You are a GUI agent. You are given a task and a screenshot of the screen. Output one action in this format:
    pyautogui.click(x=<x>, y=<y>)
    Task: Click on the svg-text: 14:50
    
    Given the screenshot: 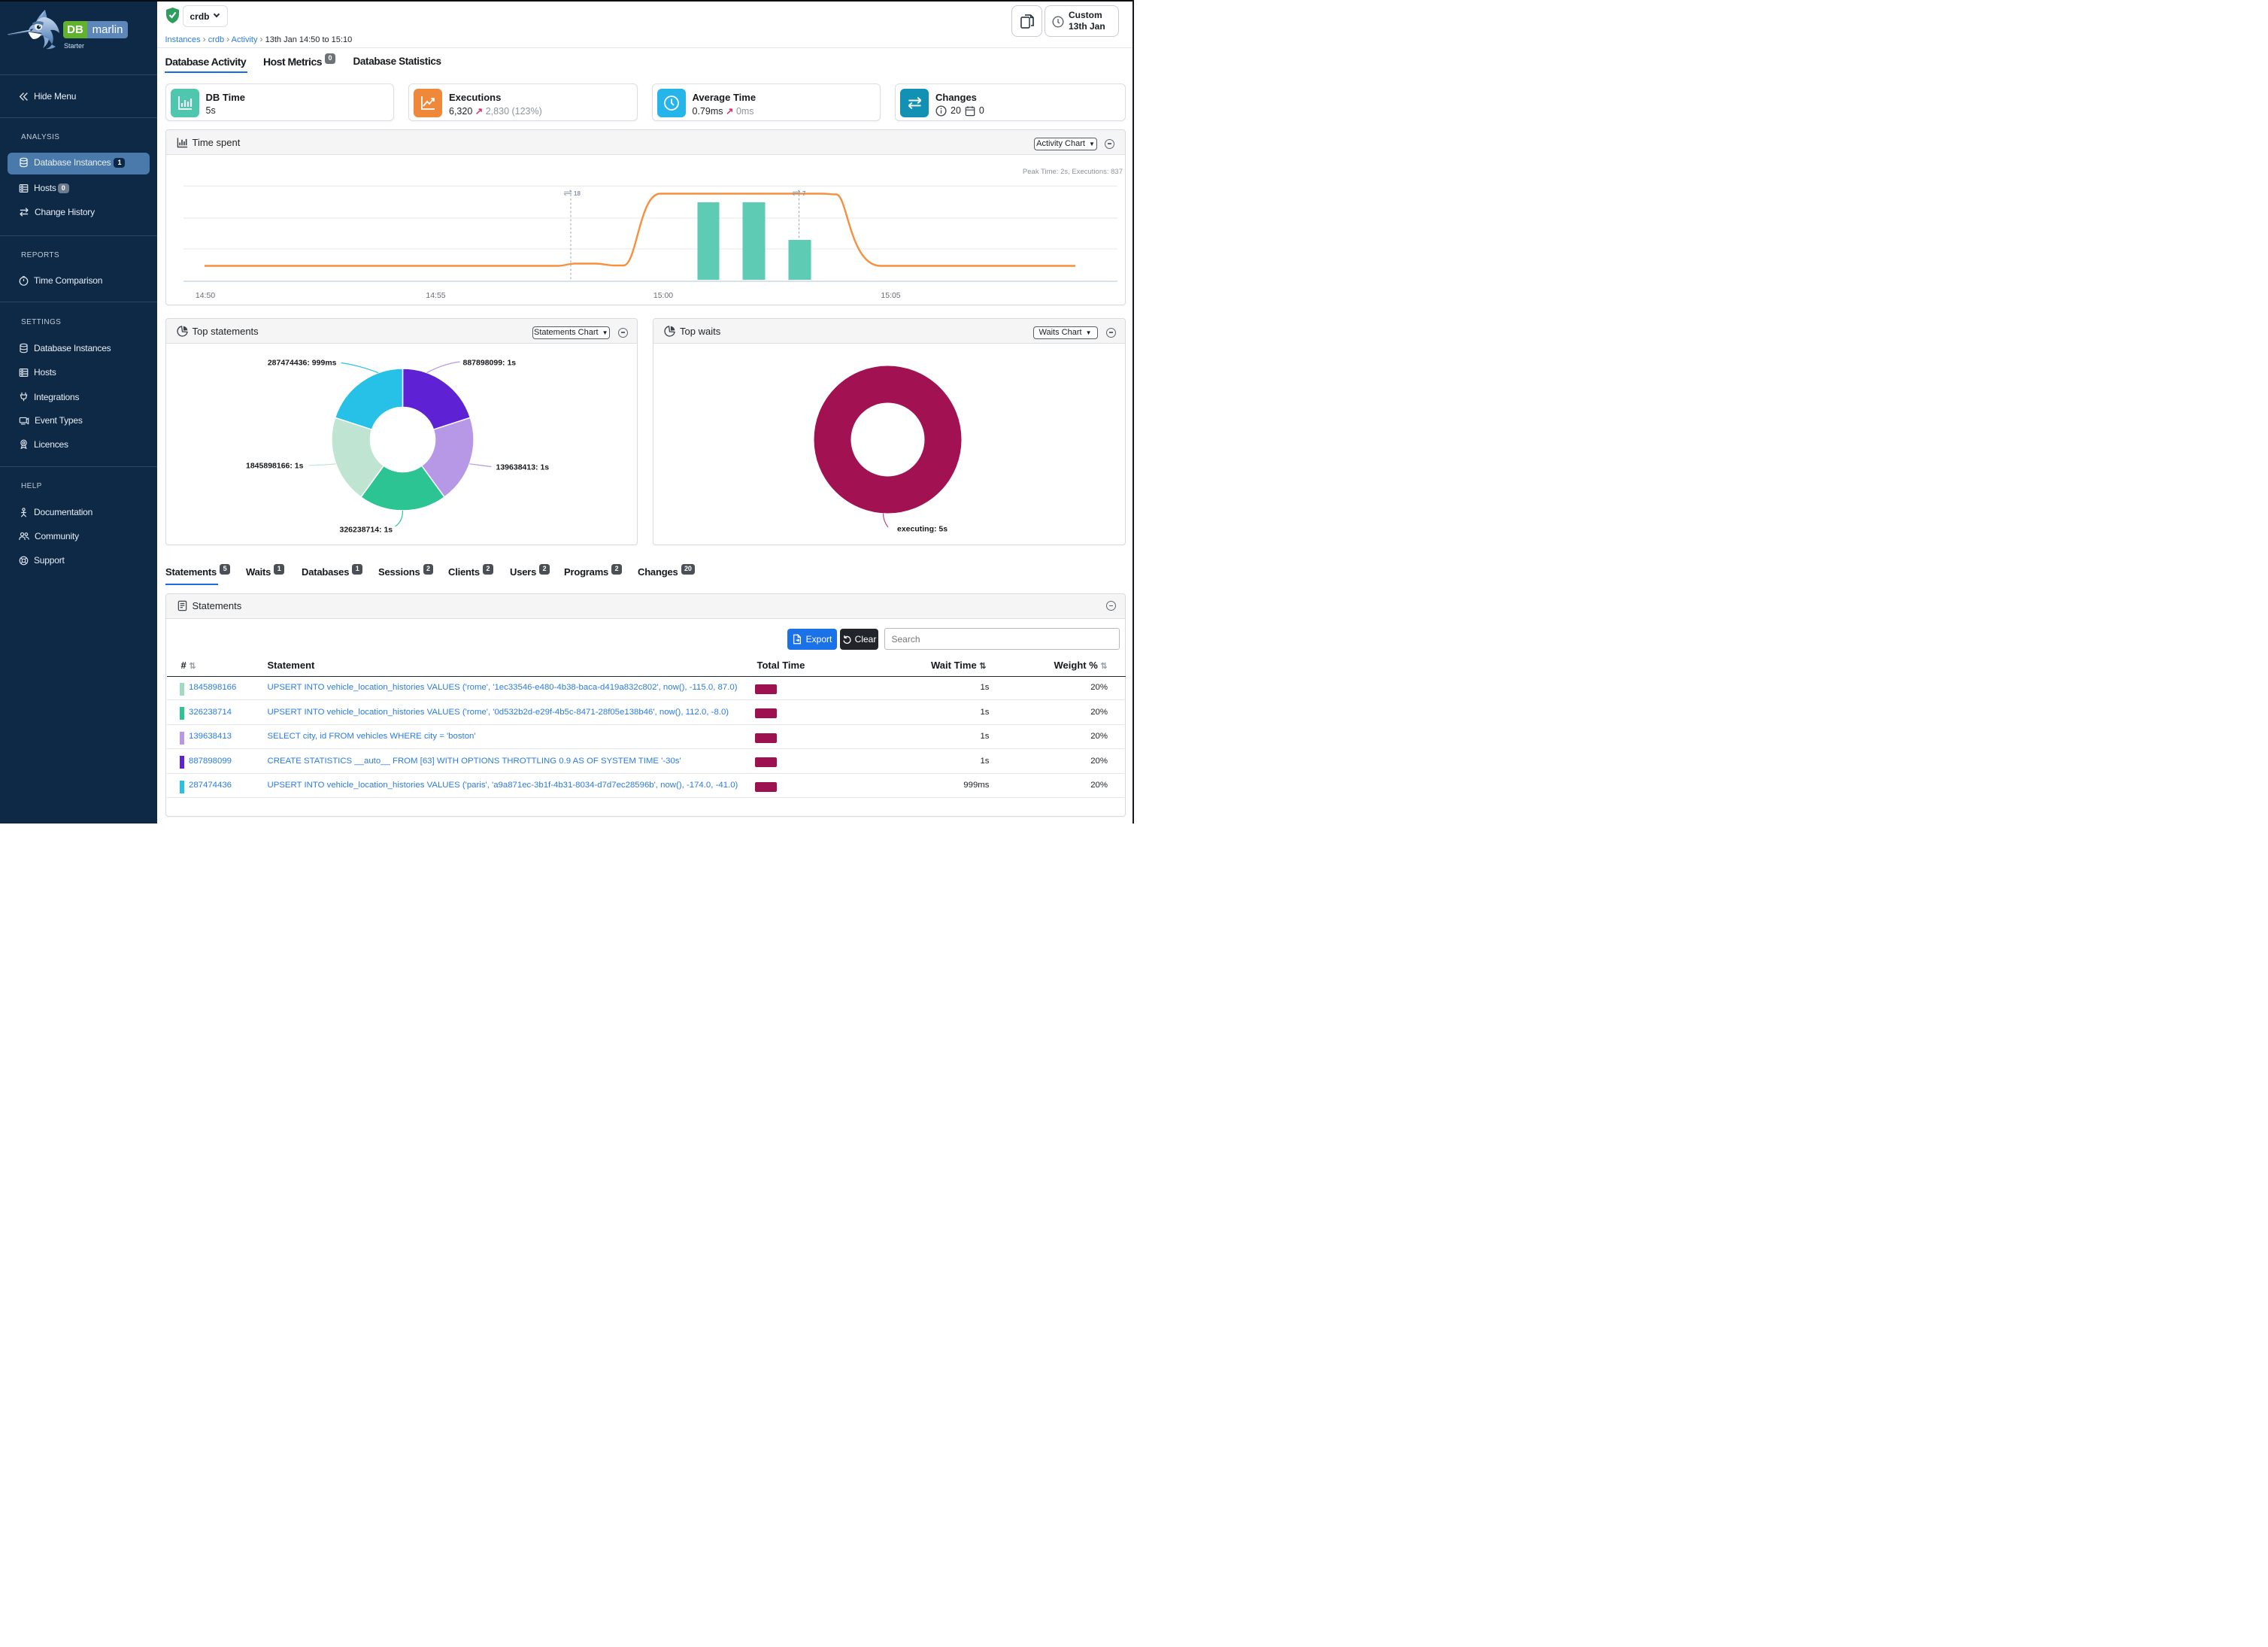 What is the action you would take?
    pyautogui.click(x=204, y=295)
    